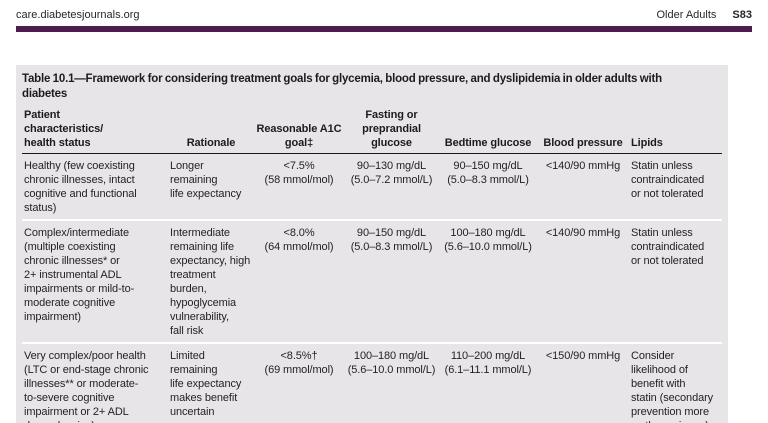 This screenshot has height=423, width=768. Describe the element at coordinates (583, 382) in the screenshot. I see `cell-blood-pressure: <150/90 mmHg` at that location.